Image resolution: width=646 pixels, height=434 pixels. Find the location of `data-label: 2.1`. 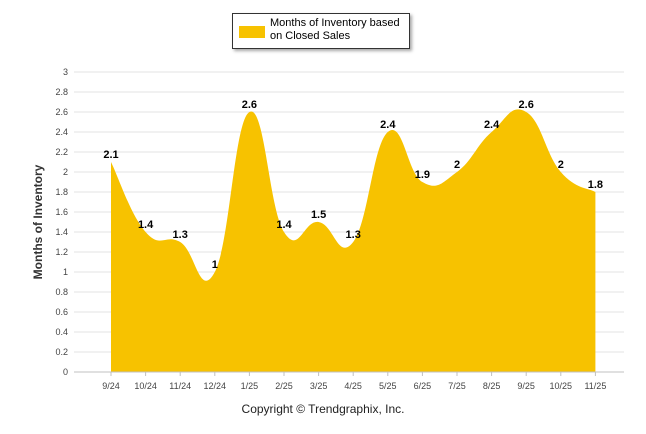

data-label: 2.1 is located at coordinates (110, 155).